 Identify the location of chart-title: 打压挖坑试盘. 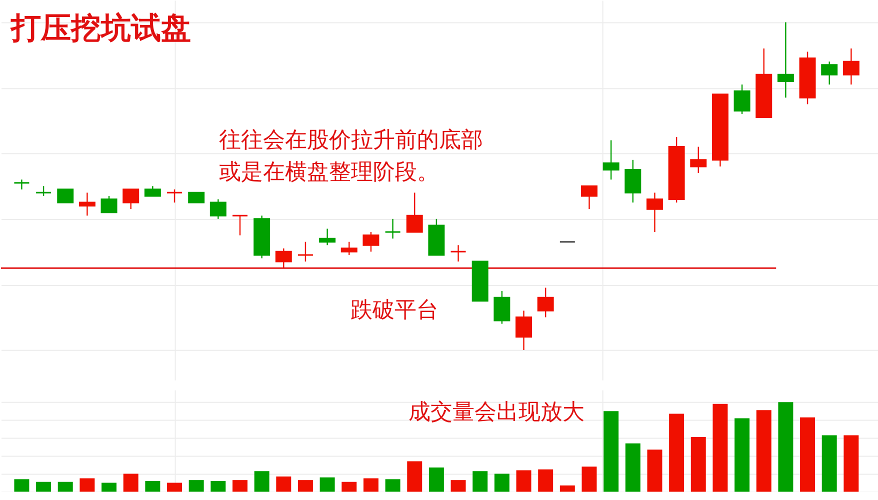
(99, 28).